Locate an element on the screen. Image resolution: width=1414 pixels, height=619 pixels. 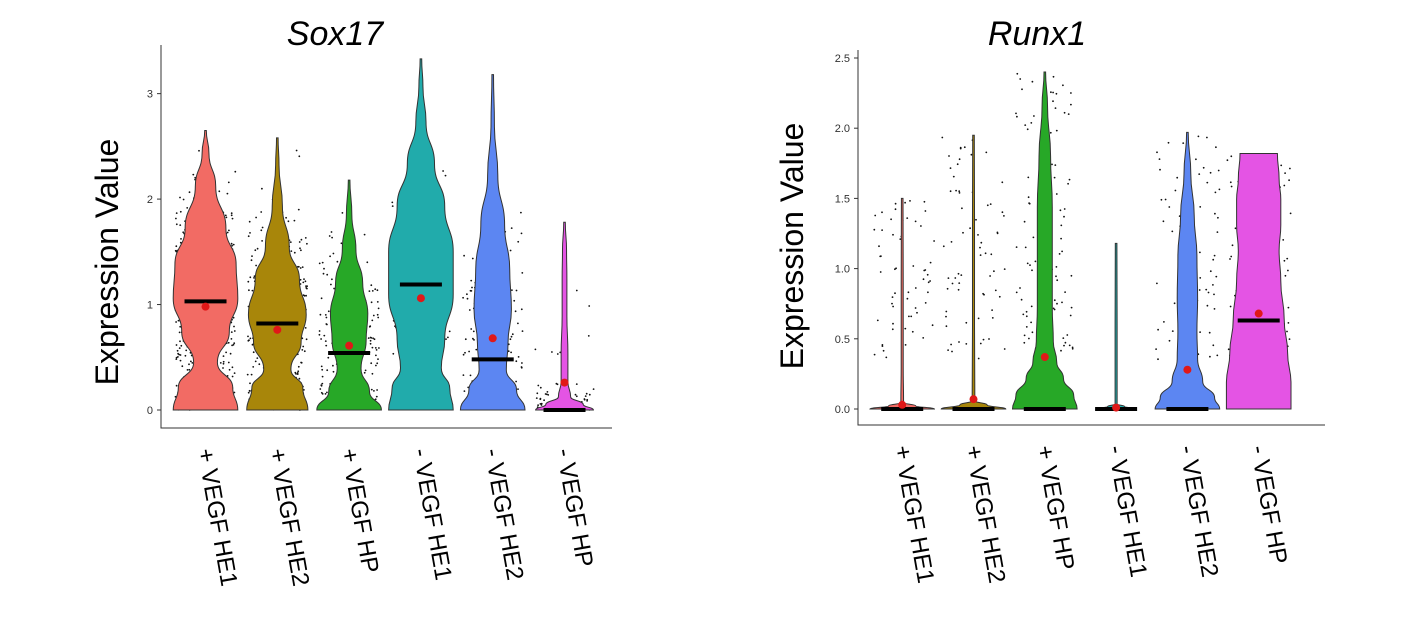
sox17-ylabel: Expression Value is located at coordinates (107, 262).